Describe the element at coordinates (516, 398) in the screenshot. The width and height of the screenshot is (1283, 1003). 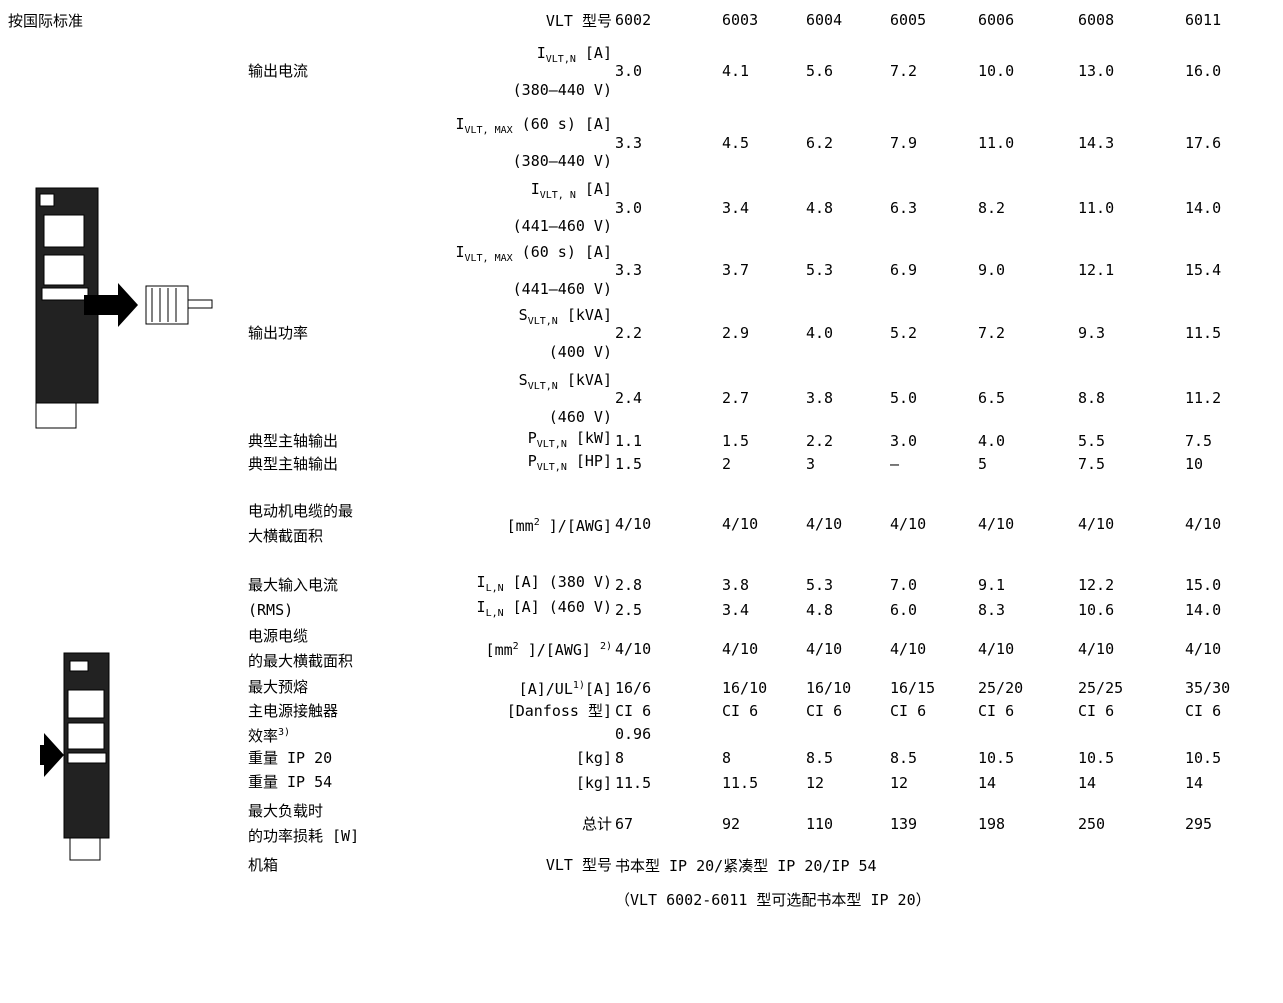
I see `spec: SVLT,N [kVA] (460 V)` at that location.